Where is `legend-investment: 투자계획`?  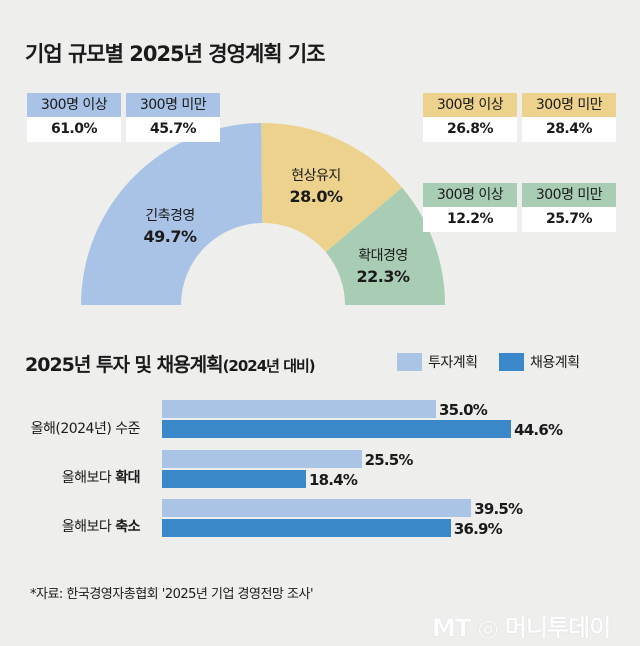 legend-investment: 투자계획 is located at coordinates (437, 362).